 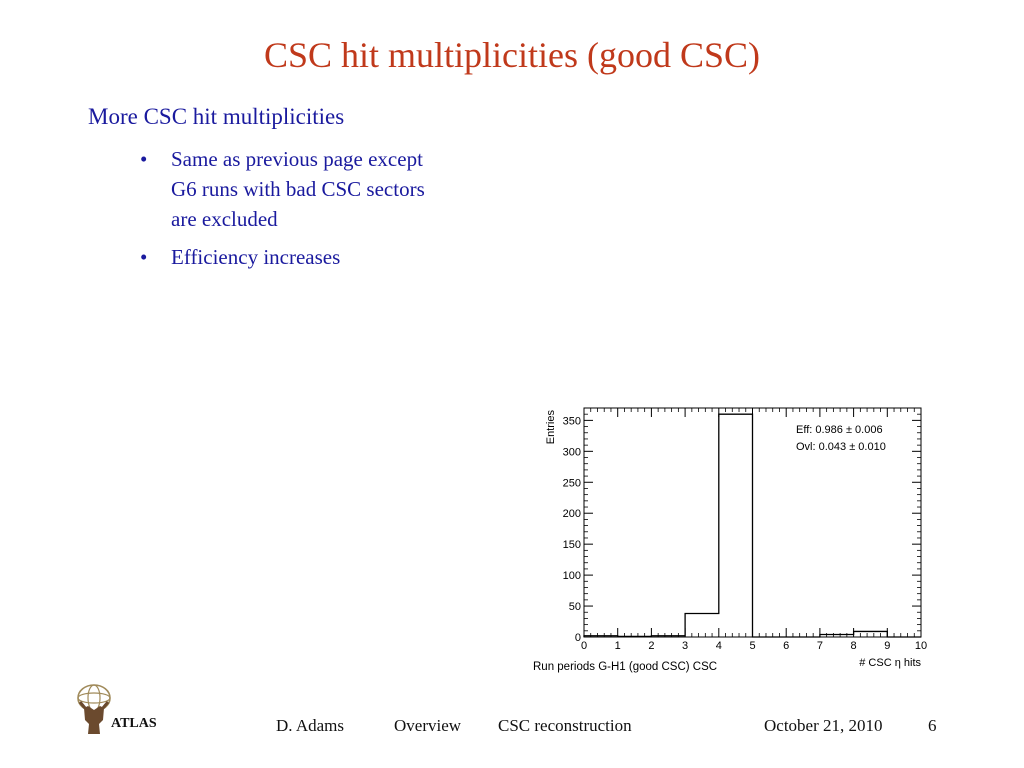 What do you see at coordinates (572, 452) in the screenshot?
I see `y-tick-label: 300` at bounding box center [572, 452].